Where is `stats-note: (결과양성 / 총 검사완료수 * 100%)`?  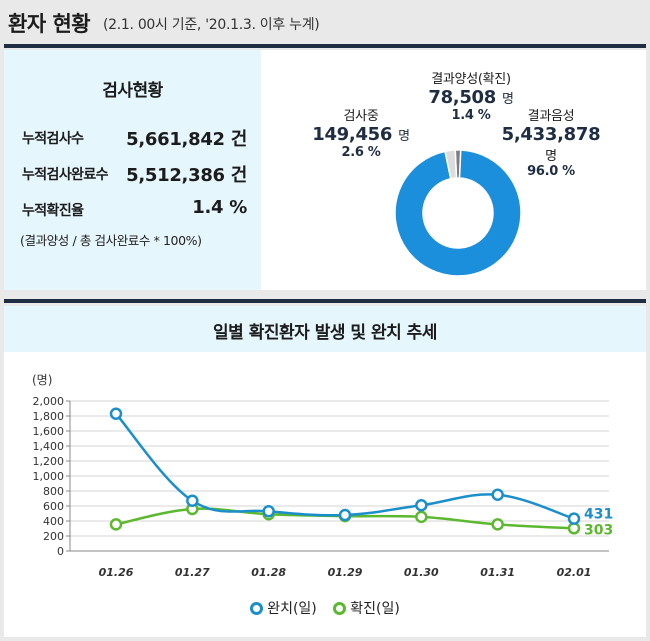
stats-note: (결과양성 / 총 검사완료수 * 100%) is located at coordinates (111, 240).